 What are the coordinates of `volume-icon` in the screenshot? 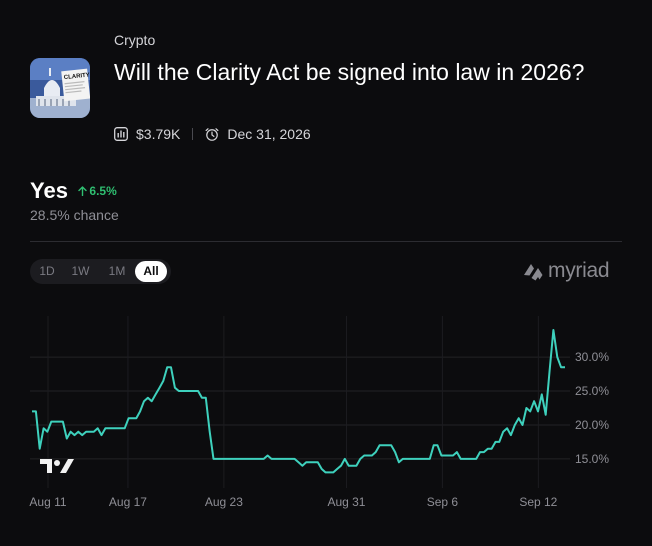 It's located at (121, 134).